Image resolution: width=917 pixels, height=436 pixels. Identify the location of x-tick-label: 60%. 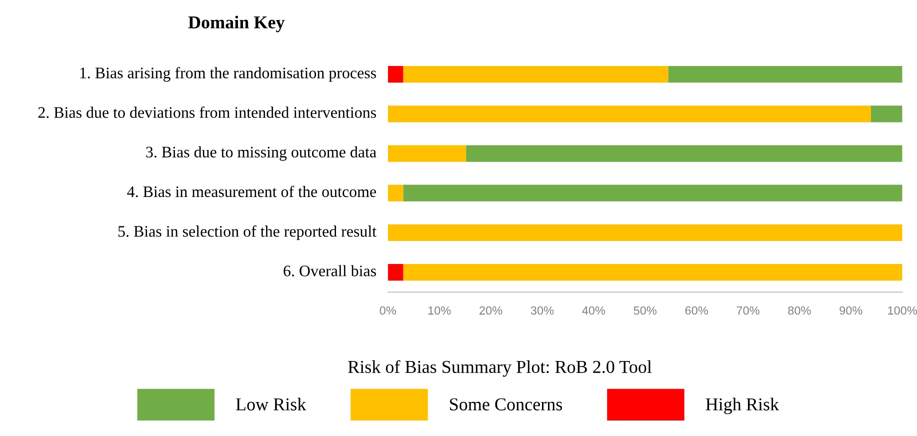
(696, 310).